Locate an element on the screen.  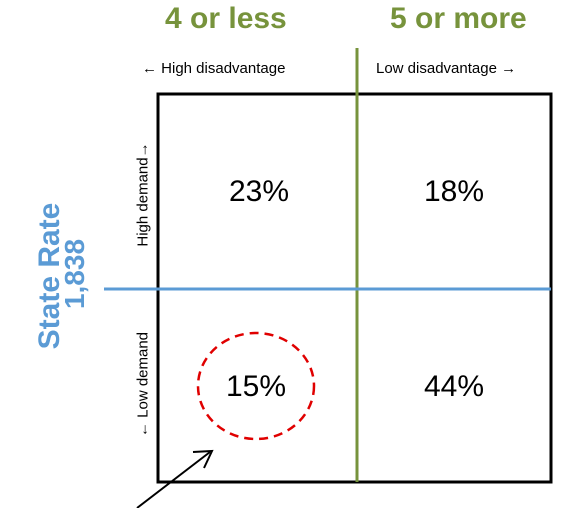
row-note-top: High demand→ is located at coordinates (143, 194).